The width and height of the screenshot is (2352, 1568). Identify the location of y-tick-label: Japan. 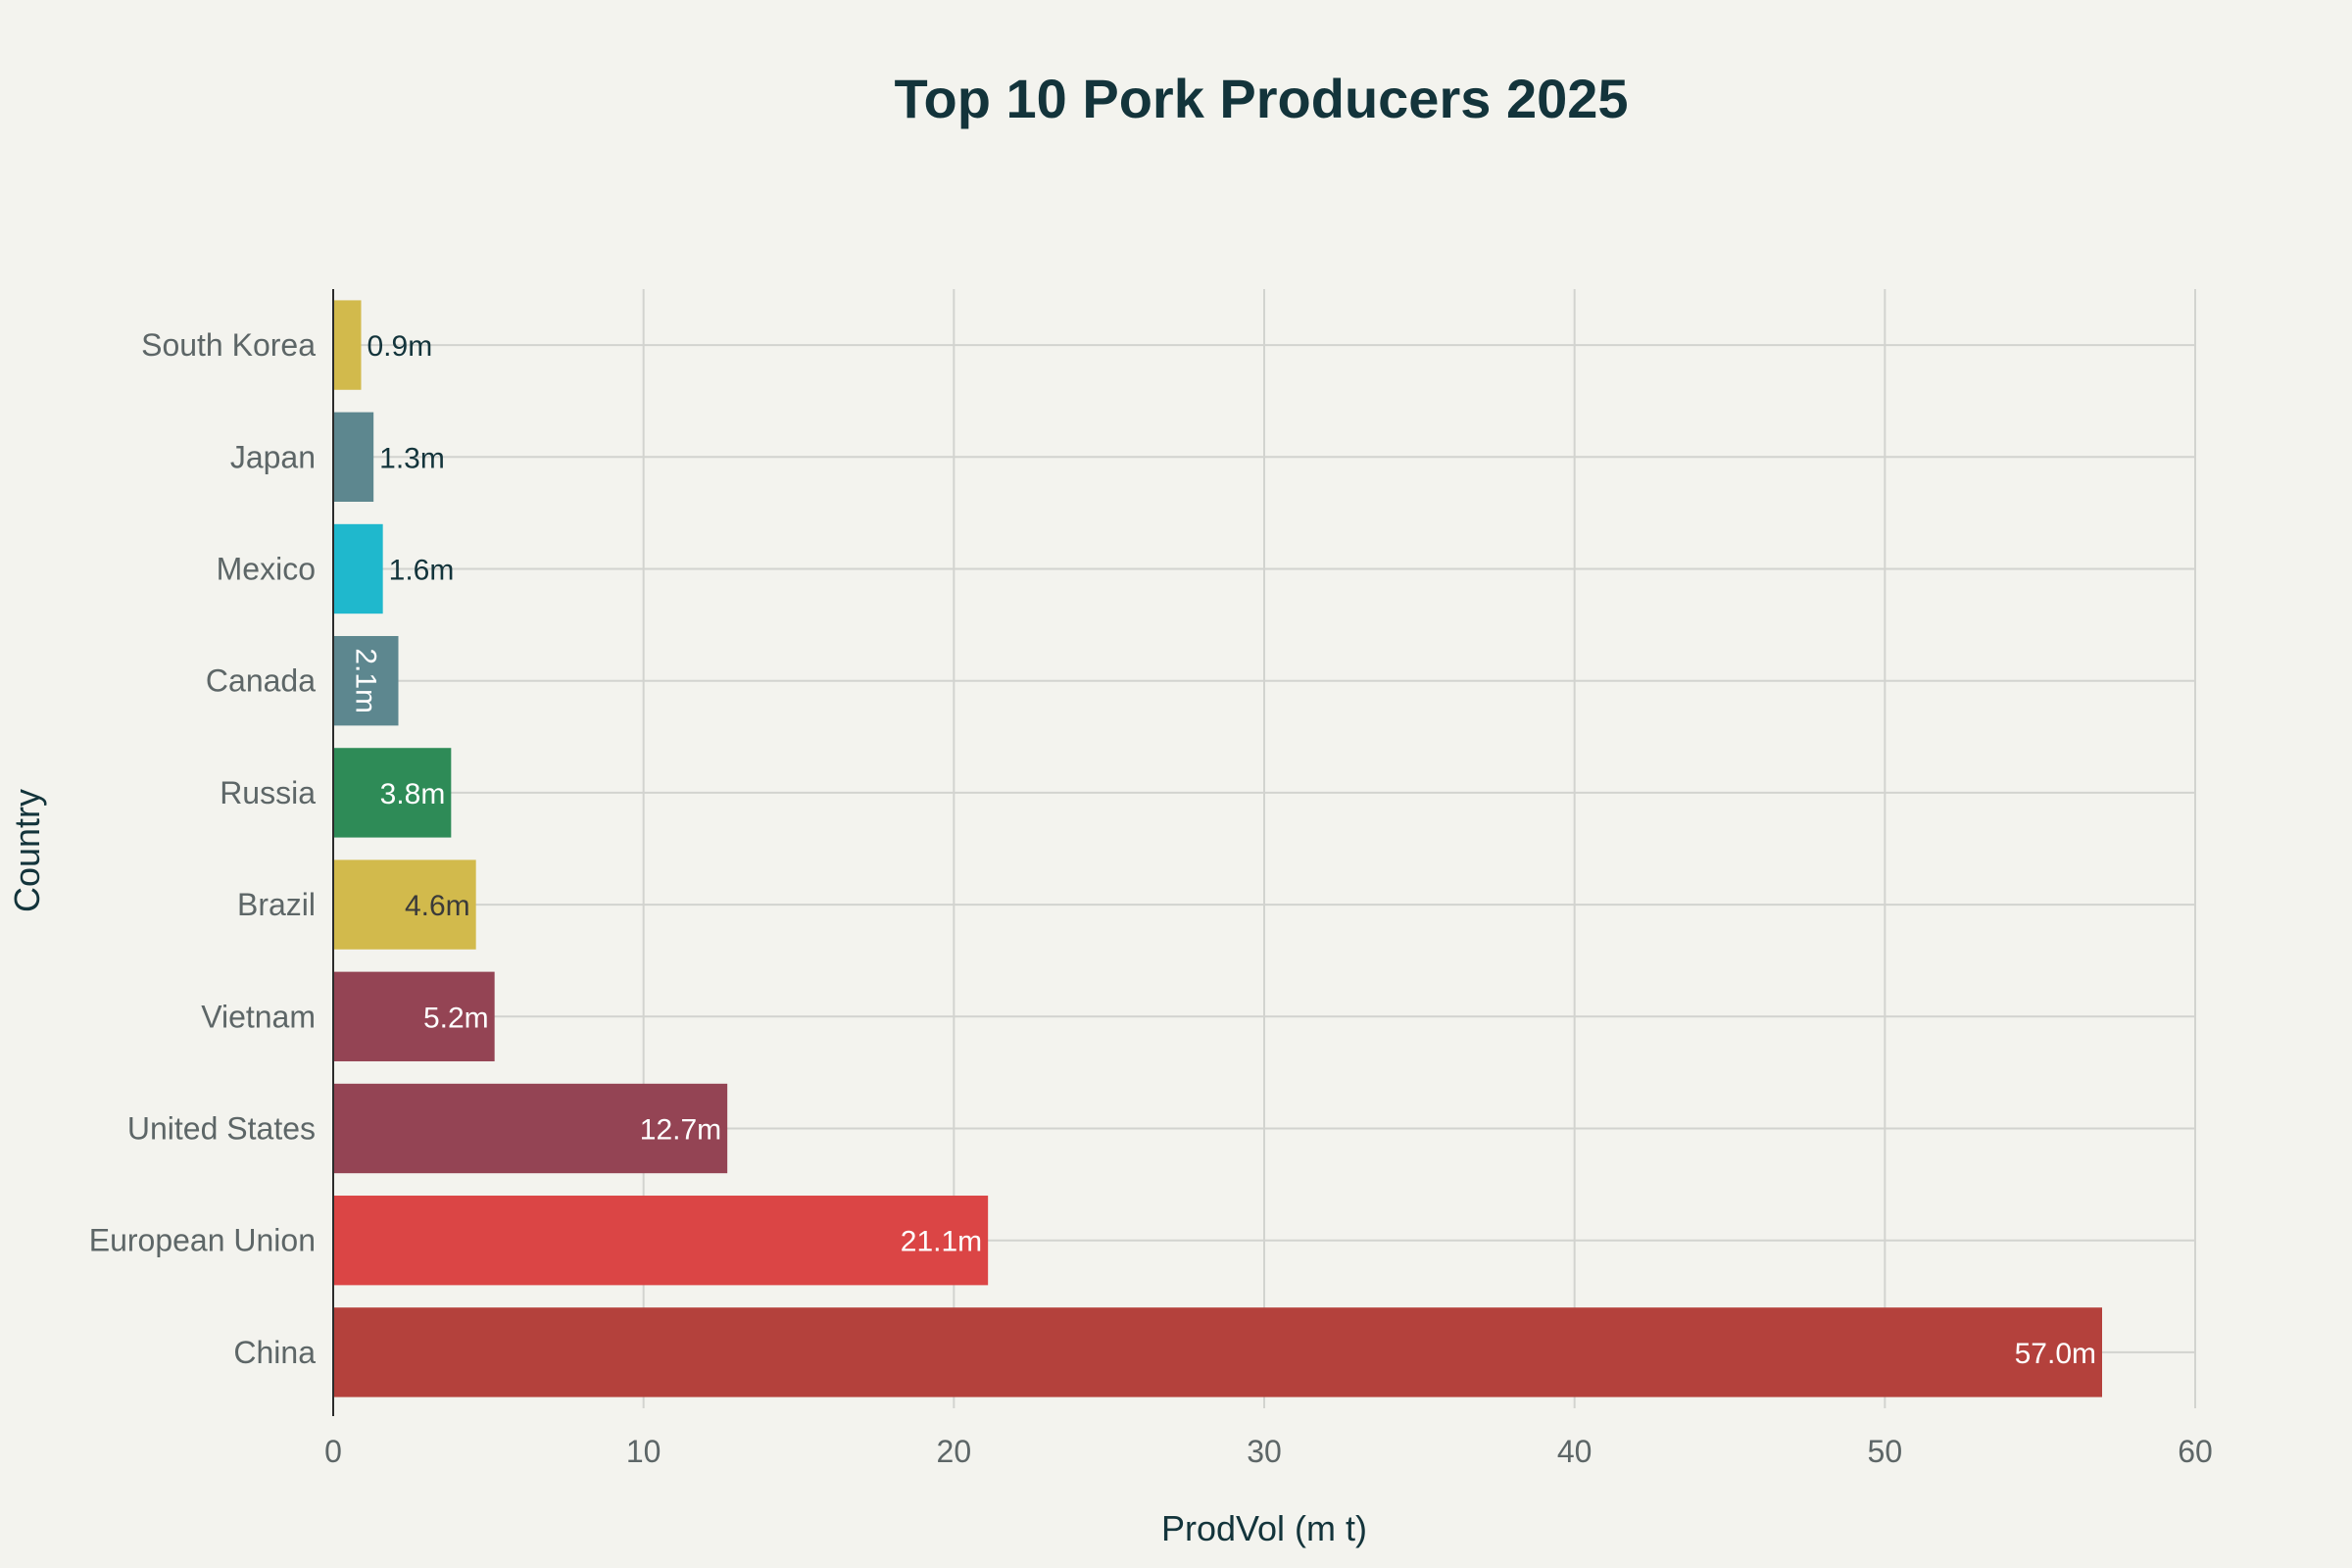
(273, 456).